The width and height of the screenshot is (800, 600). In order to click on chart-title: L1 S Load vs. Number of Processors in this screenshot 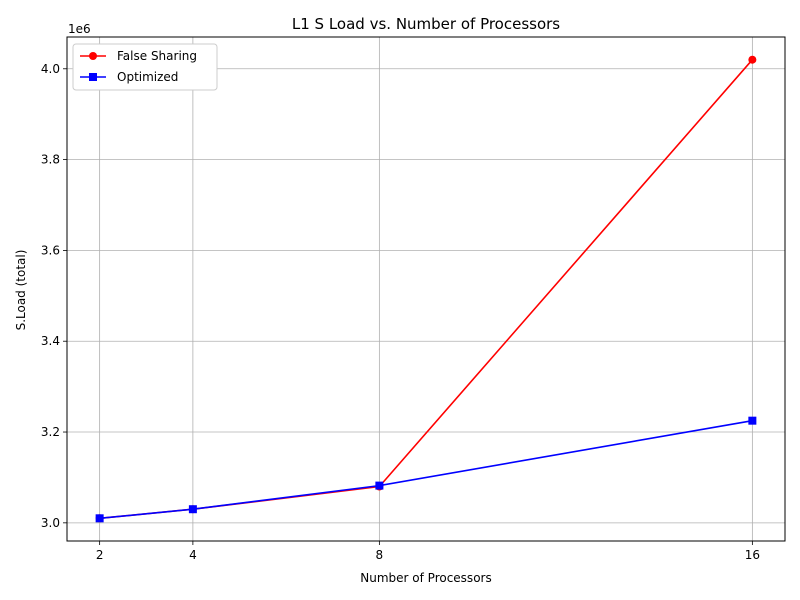, I will do `click(426, 24)`.